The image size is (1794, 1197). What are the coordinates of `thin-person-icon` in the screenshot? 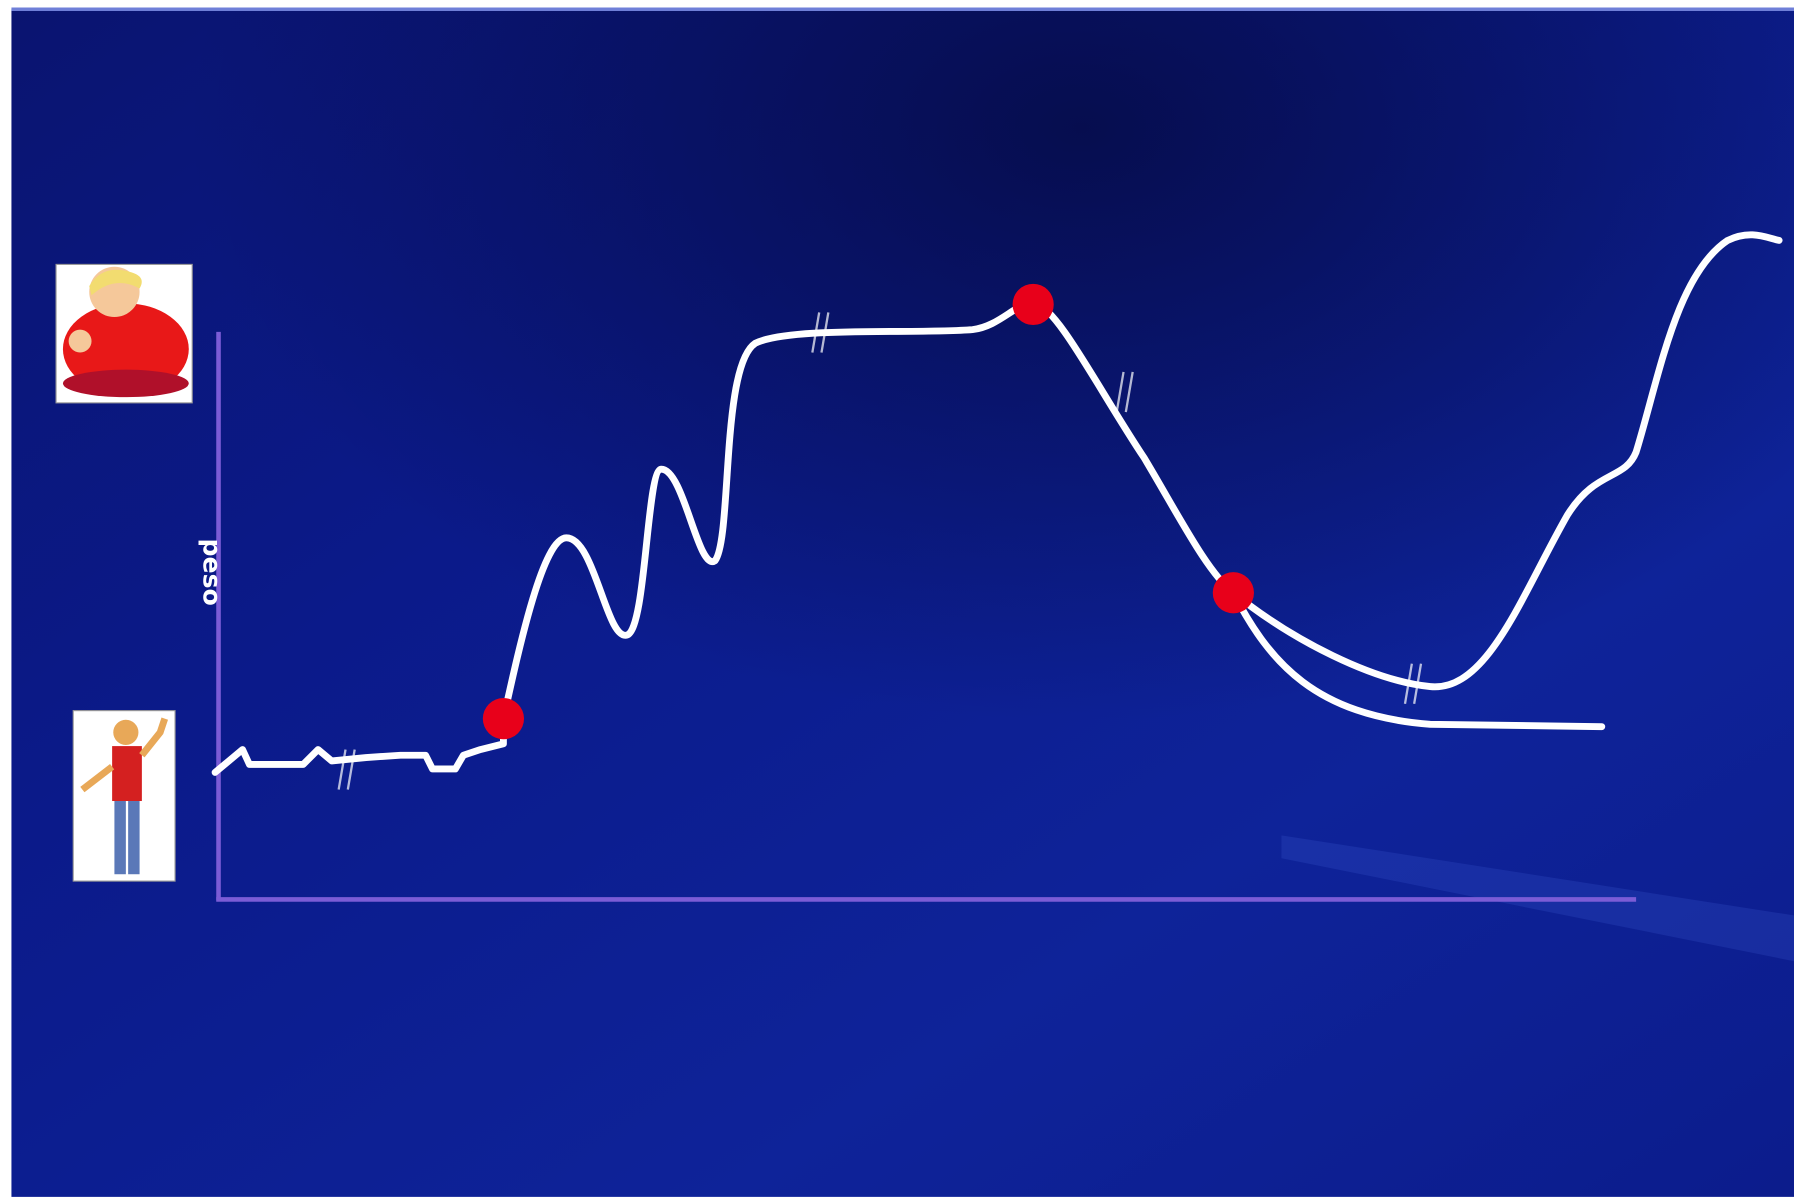 It's located at (124, 796).